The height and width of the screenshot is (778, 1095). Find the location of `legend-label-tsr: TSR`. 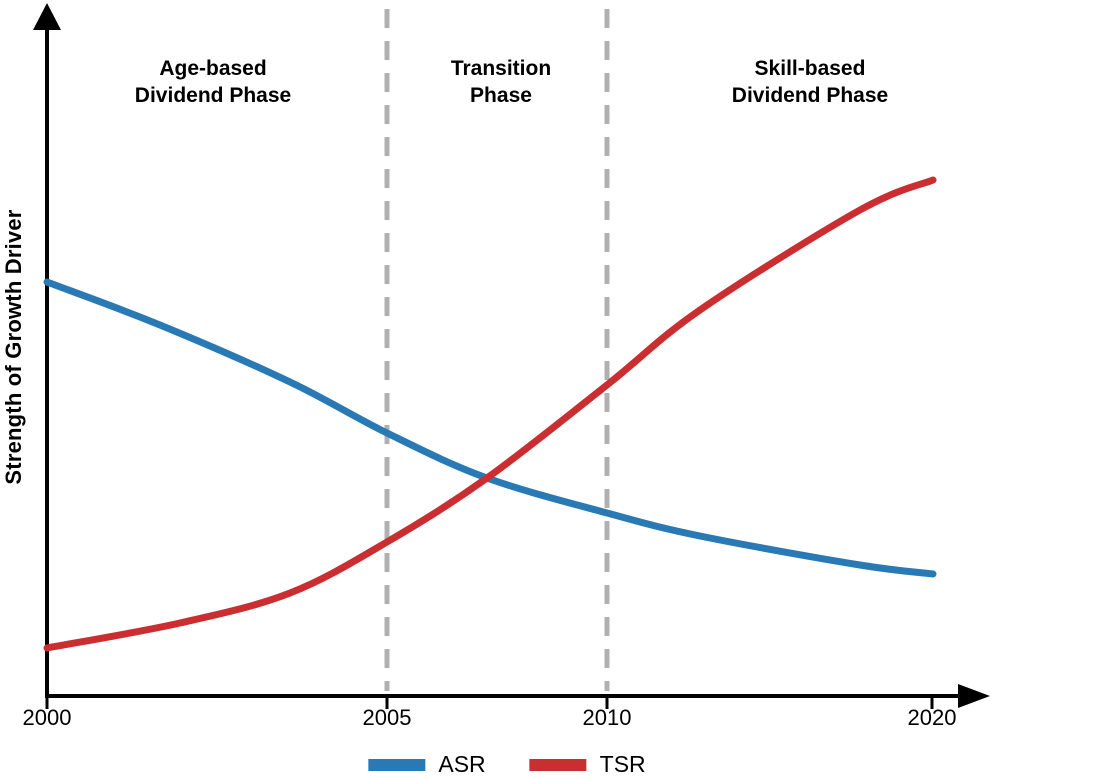

legend-label-tsr: TSR is located at coordinates (622, 764).